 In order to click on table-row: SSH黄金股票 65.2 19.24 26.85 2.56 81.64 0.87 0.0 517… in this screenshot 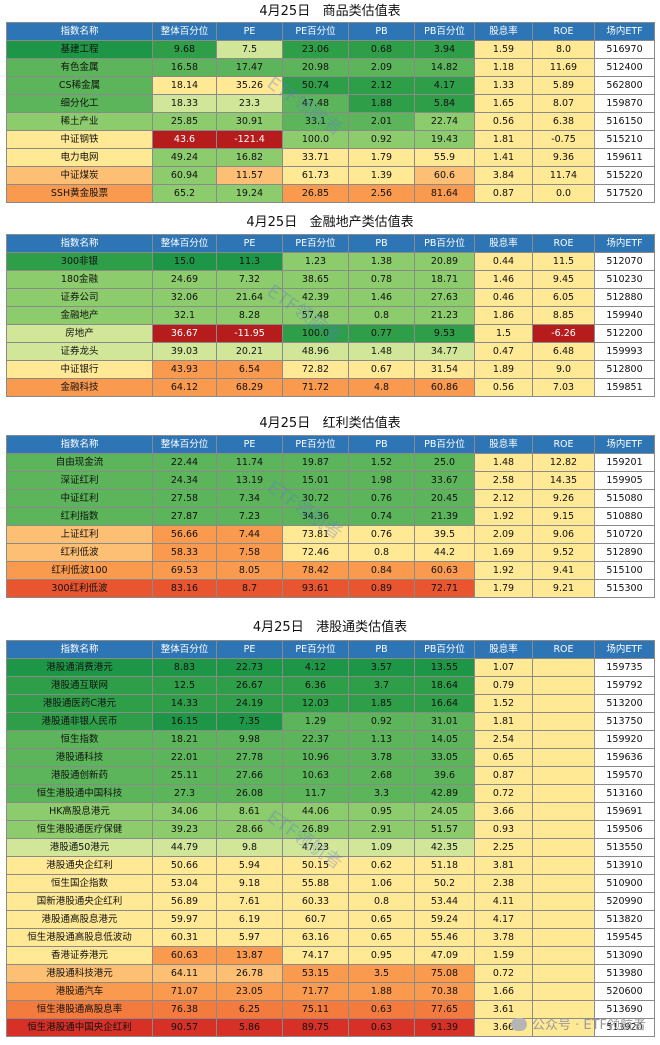, I will do `click(330, 193)`.